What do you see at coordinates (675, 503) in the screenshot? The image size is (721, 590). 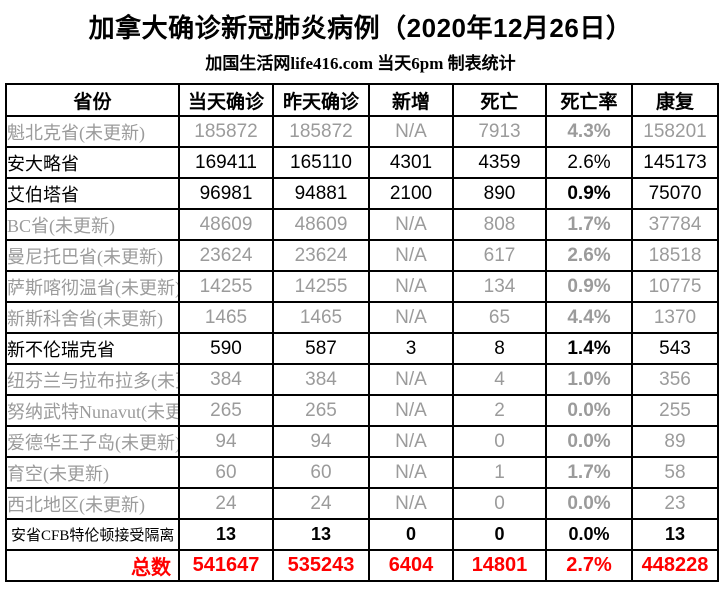 I see `recovered-cell: 23` at bounding box center [675, 503].